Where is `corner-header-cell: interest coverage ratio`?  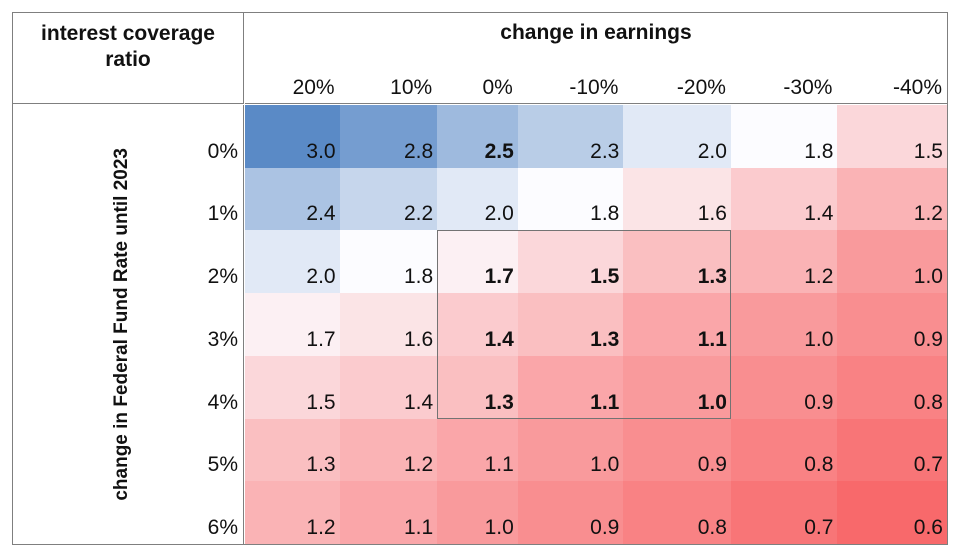
corner-header-cell: interest coverage ratio is located at coordinates (128, 58).